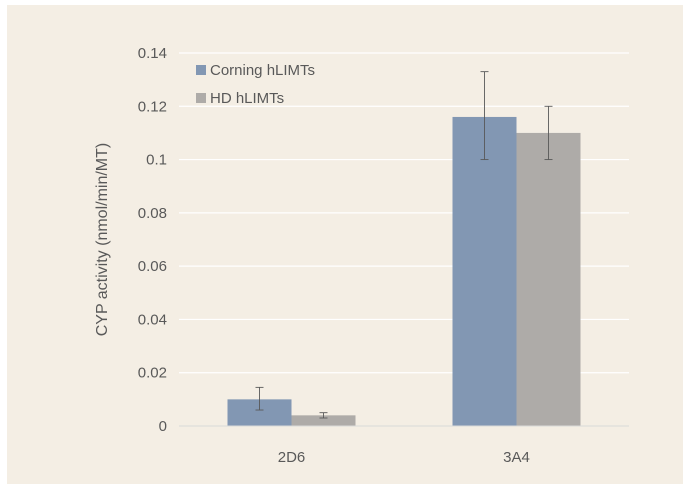 This screenshot has width=690, height=489. What do you see at coordinates (152, 373) in the screenshot?
I see `y-tick-label: 0.02` at bounding box center [152, 373].